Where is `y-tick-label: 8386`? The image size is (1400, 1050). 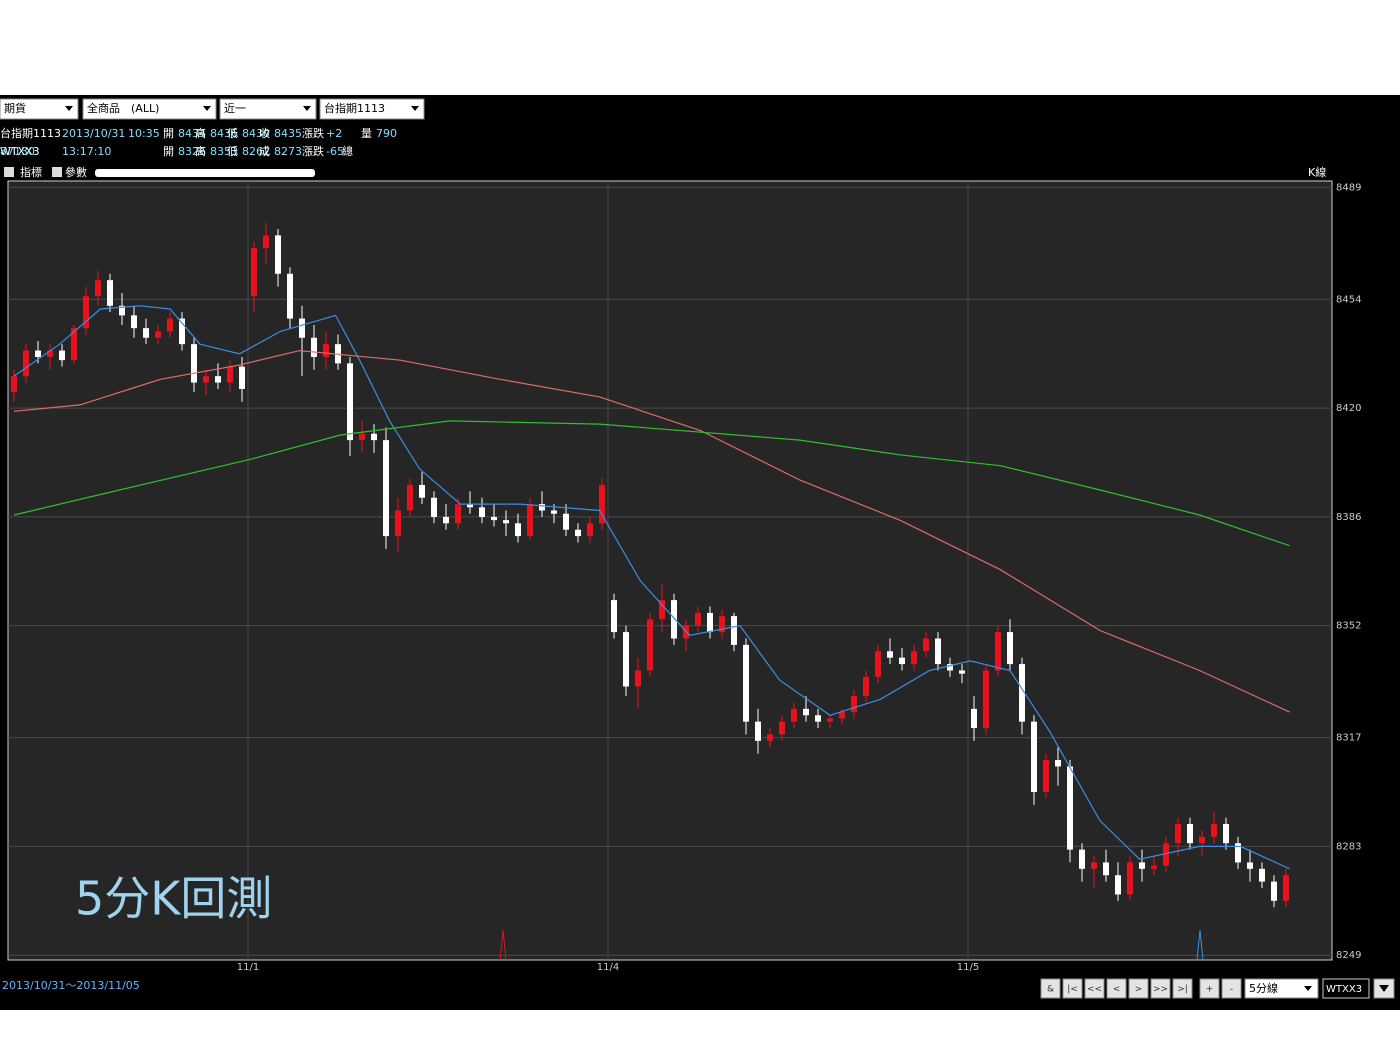
y-tick-label: 8386 is located at coordinates (1348, 517).